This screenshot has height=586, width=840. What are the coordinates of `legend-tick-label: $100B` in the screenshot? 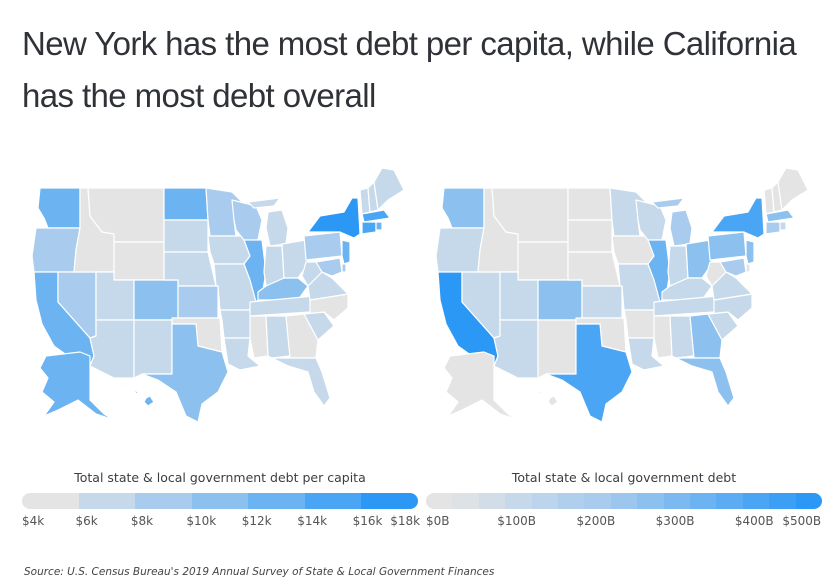 It's located at (517, 521).